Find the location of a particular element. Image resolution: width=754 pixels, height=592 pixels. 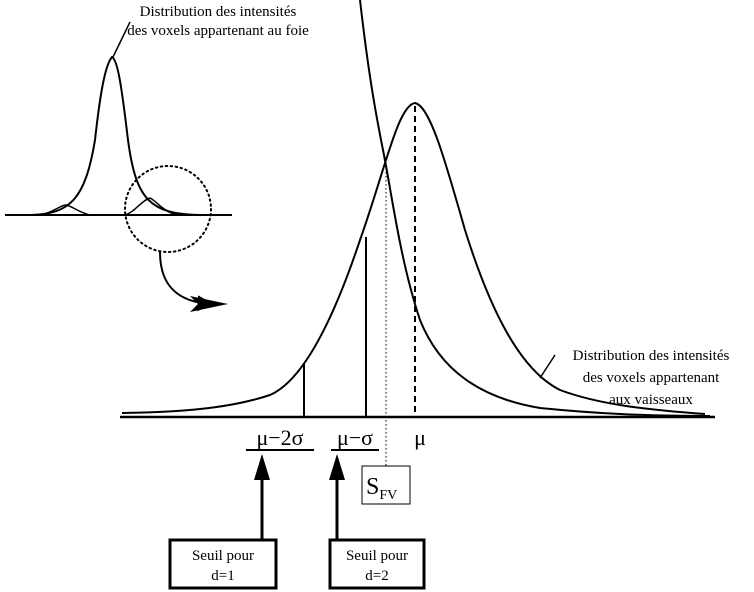

sfv-subscript: FV is located at coordinates (388, 495).